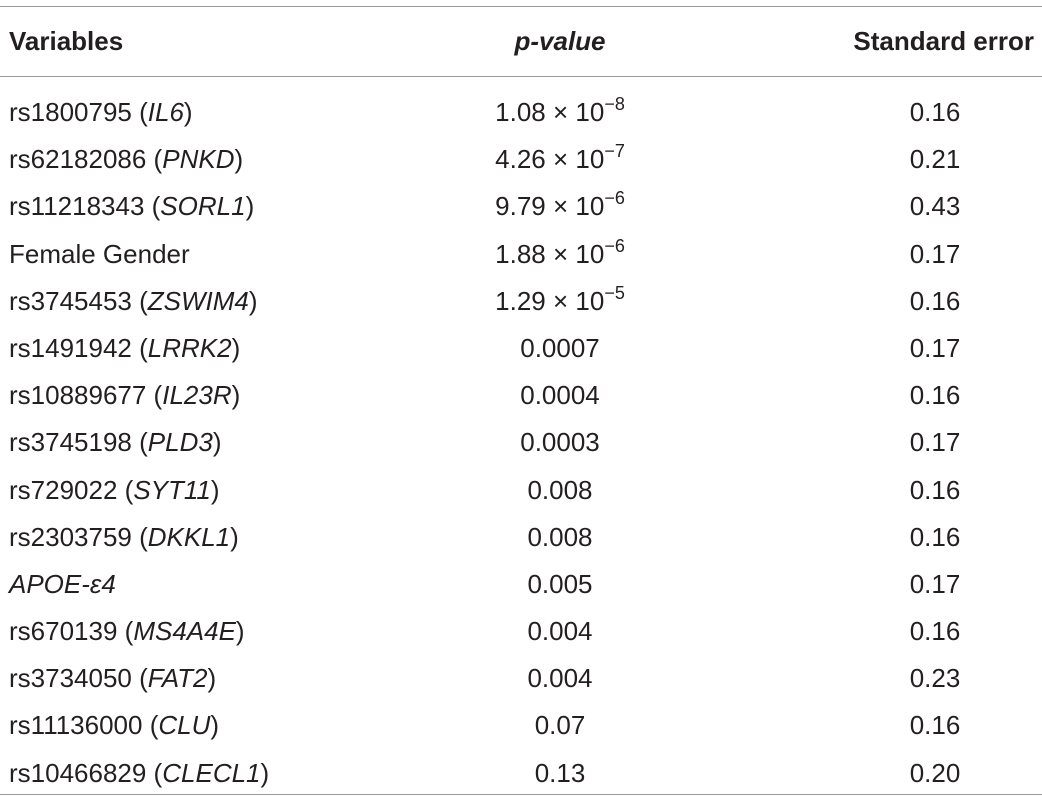 Image resolution: width=1042 pixels, height=797 pixels. What do you see at coordinates (560, 347) in the screenshot?
I see `p-value-plain: 0.0007` at bounding box center [560, 347].